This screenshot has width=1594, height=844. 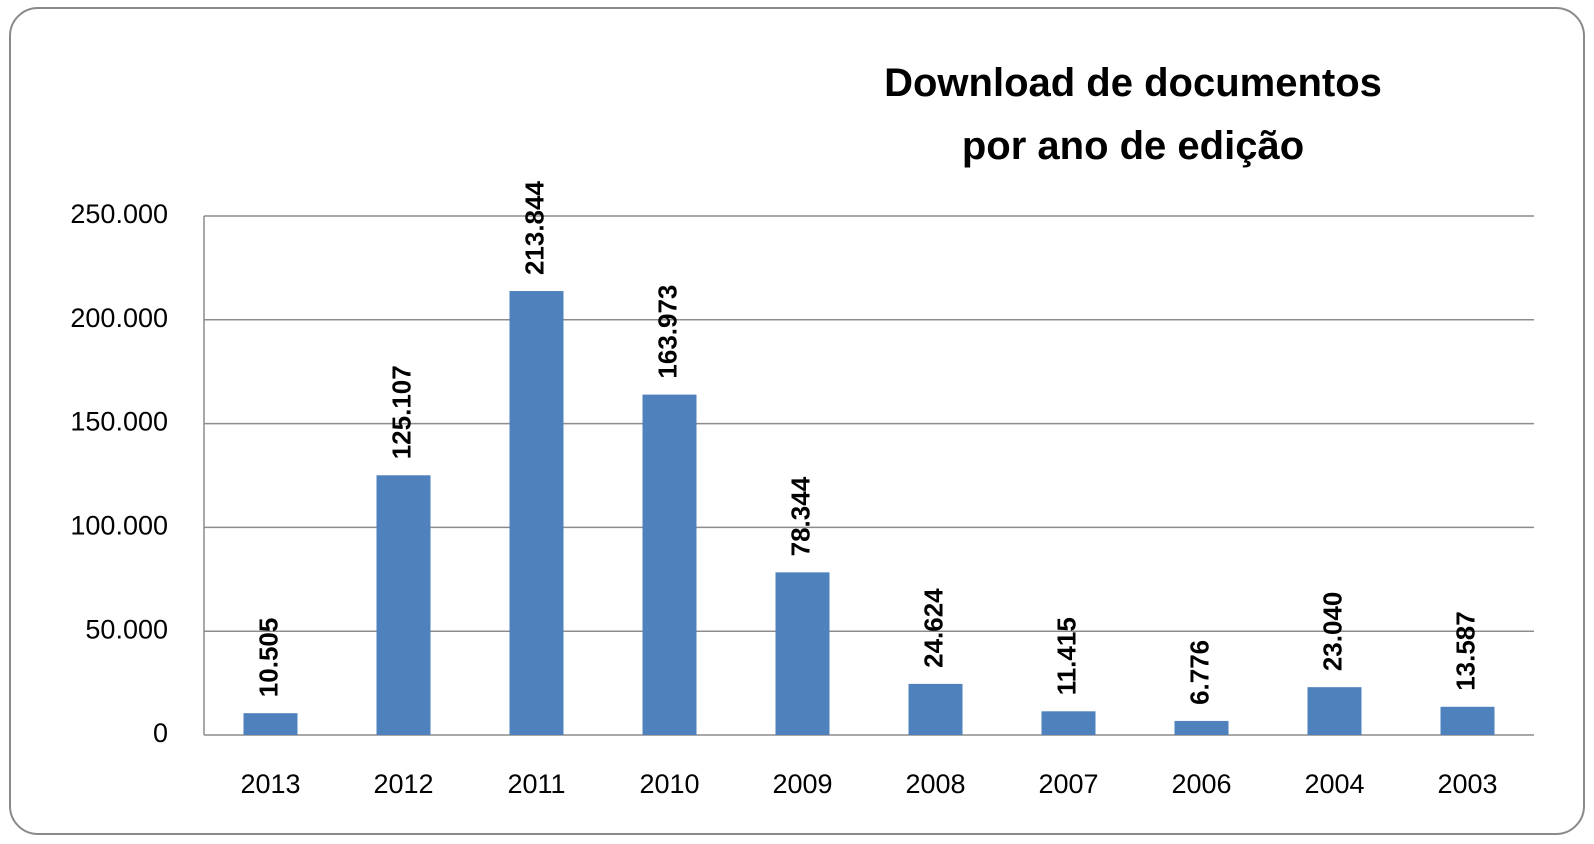 What do you see at coordinates (667, 332) in the screenshot?
I see `data-label: 163.973` at bounding box center [667, 332].